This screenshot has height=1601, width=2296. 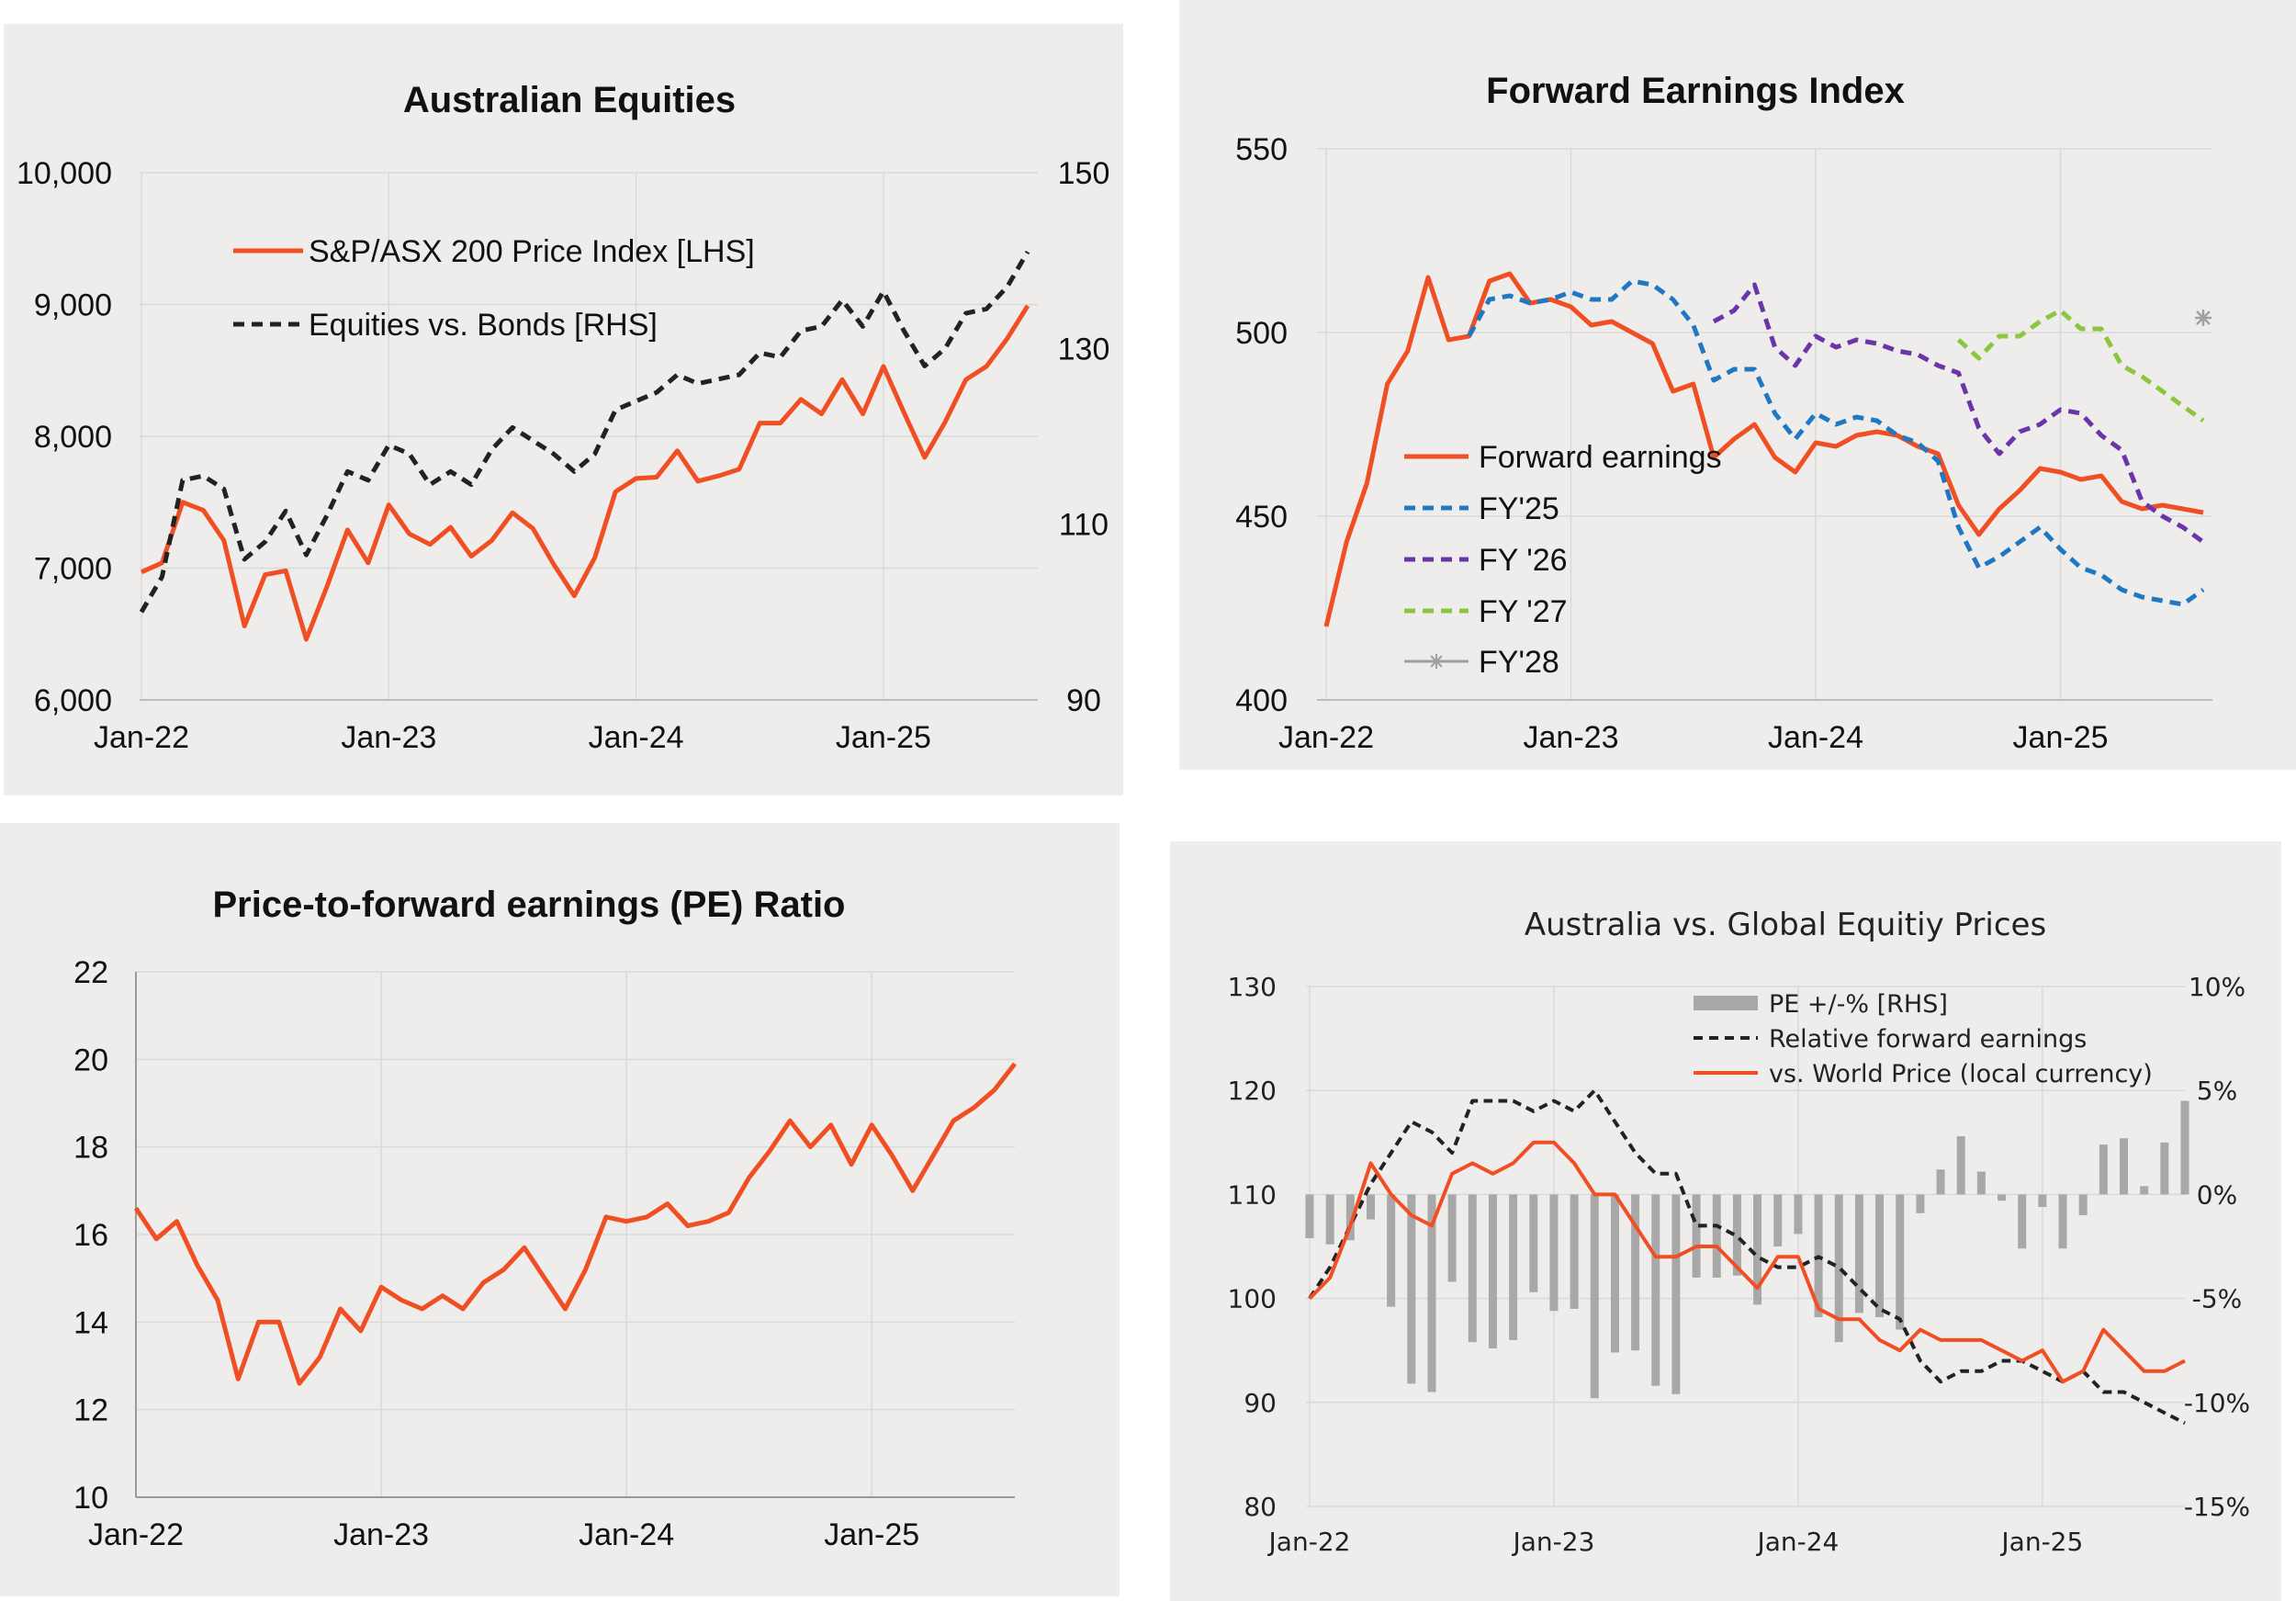 What do you see at coordinates (1519, 508) in the screenshot?
I see `legend-label: FY'25` at bounding box center [1519, 508].